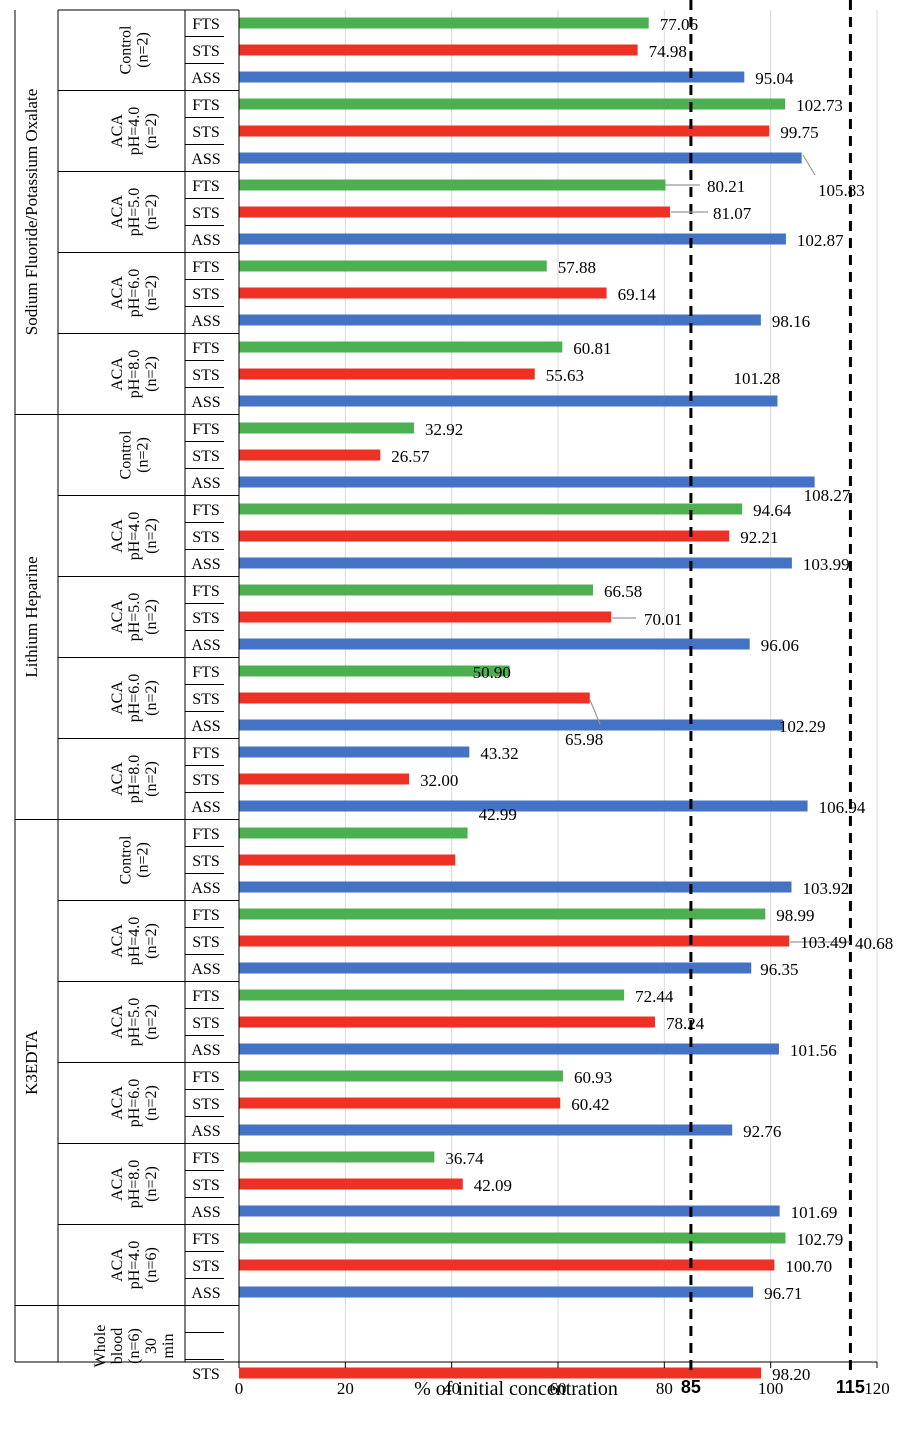 The image size is (922, 1438). Describe the element at coordinates (499, 753) in the screenshot. I see `data-label: 43.32` at that location.